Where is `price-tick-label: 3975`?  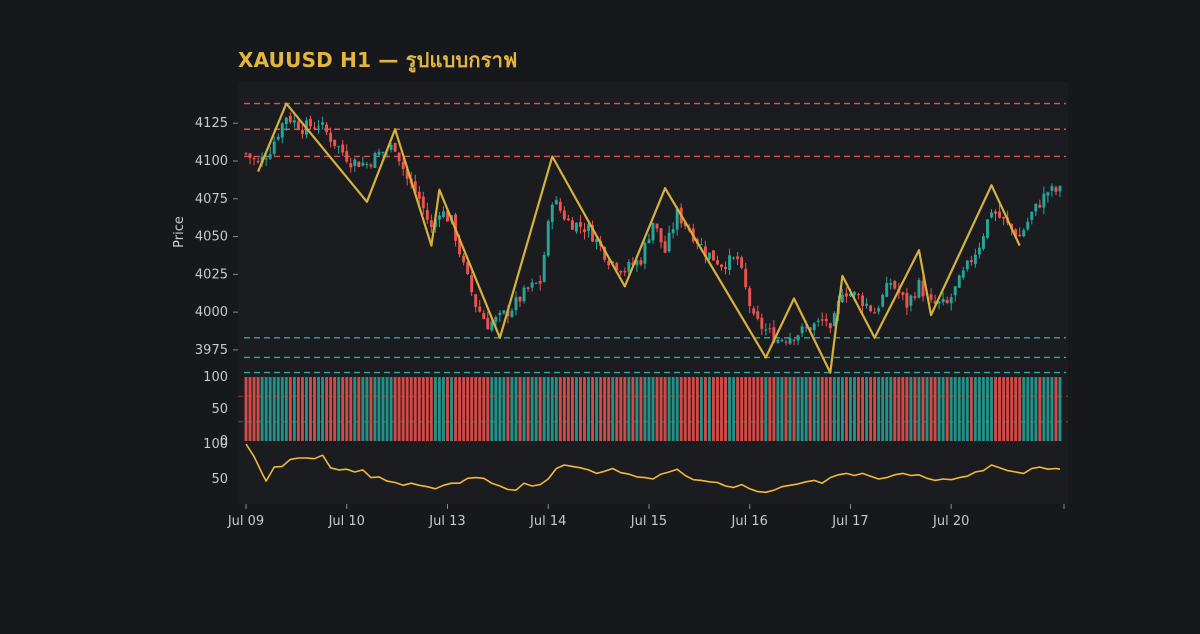
price-tick-label: 3975 is located at coordinates (211, 350).